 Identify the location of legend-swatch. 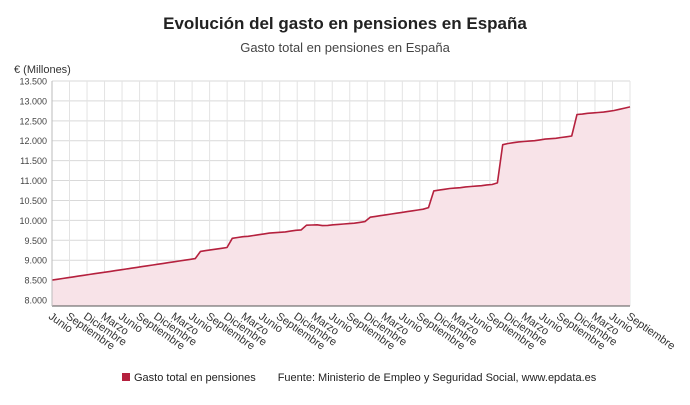
(126, 377).